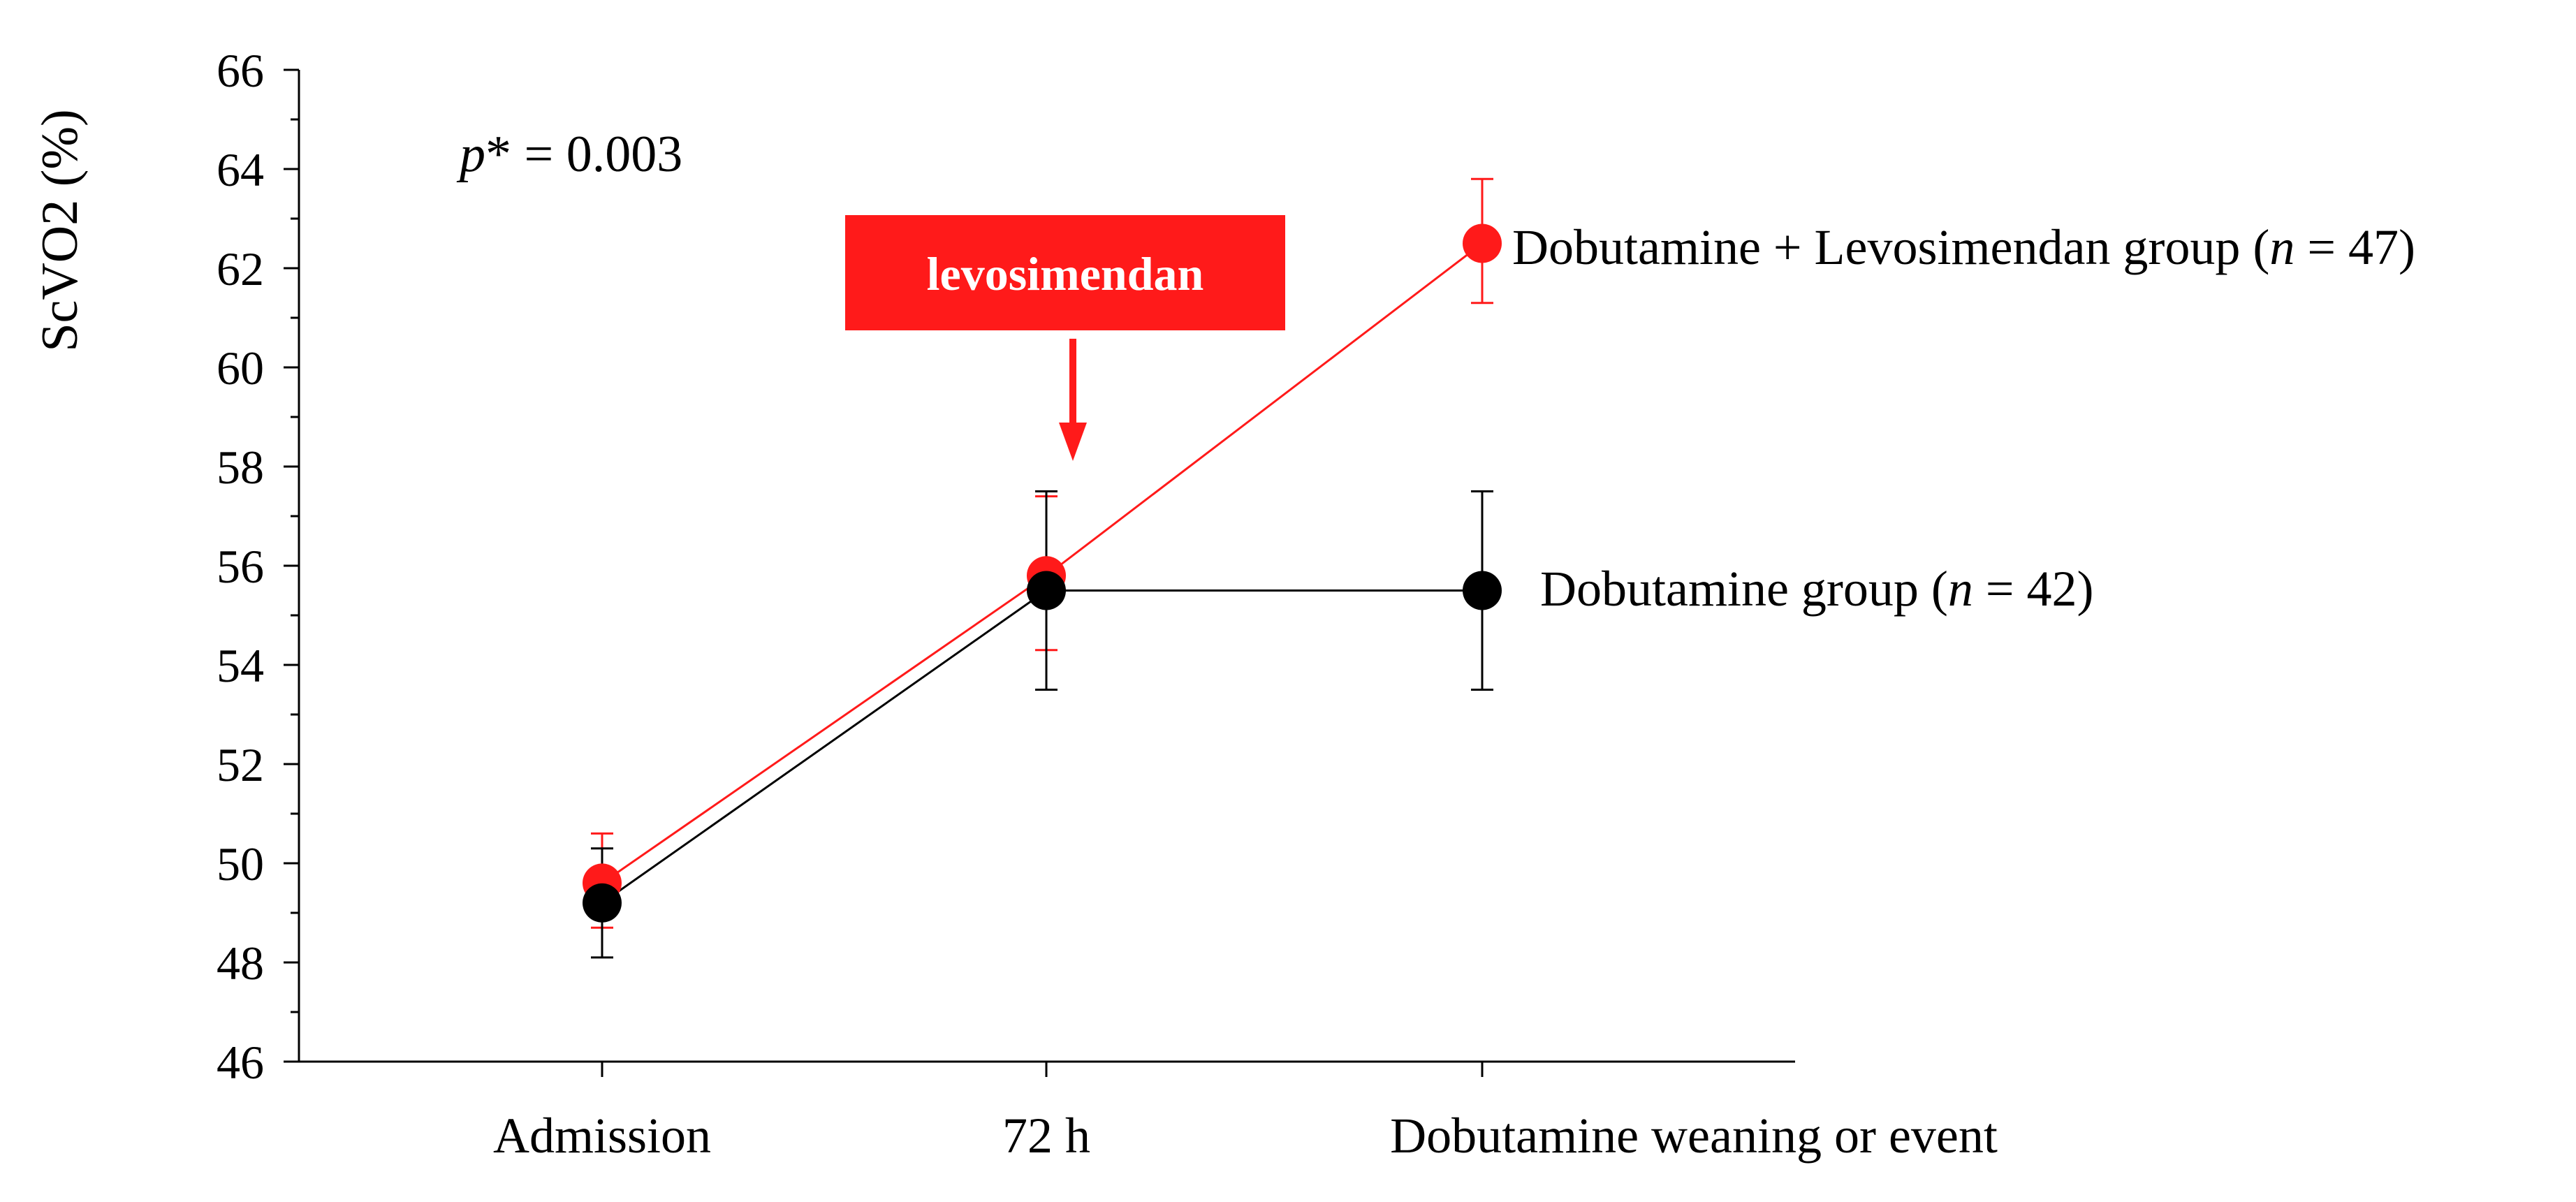 This screenshot has height=1202, width=2576. What do you see at coordinates (60, 230) in the screenshot?
I see `y-axis-label: ScVO2 (%)` at bounding box center [60, 230].